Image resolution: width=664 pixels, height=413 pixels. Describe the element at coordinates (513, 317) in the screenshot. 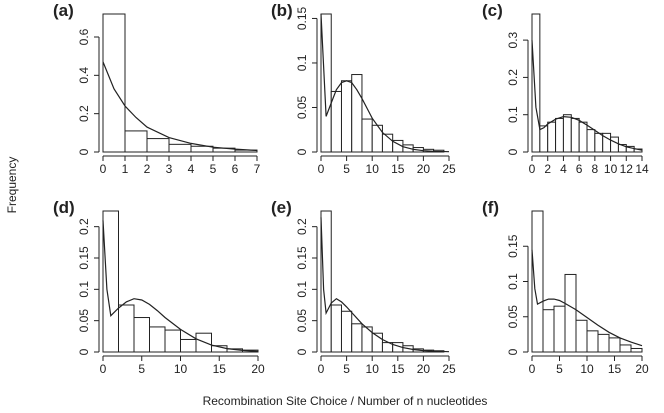

I see `y-tick-label-f: 0.05` at that location.